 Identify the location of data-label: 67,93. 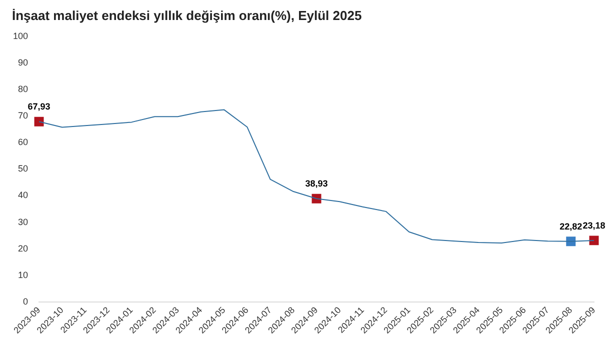
(39, 107).